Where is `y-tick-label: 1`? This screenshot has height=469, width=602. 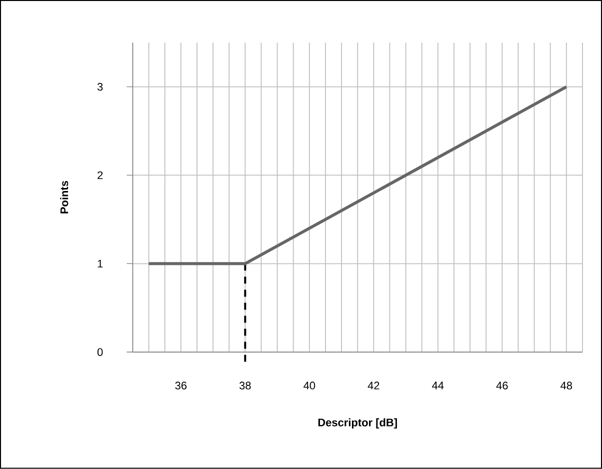 y-tick-label: 1 is located at coordinates (100, 264).